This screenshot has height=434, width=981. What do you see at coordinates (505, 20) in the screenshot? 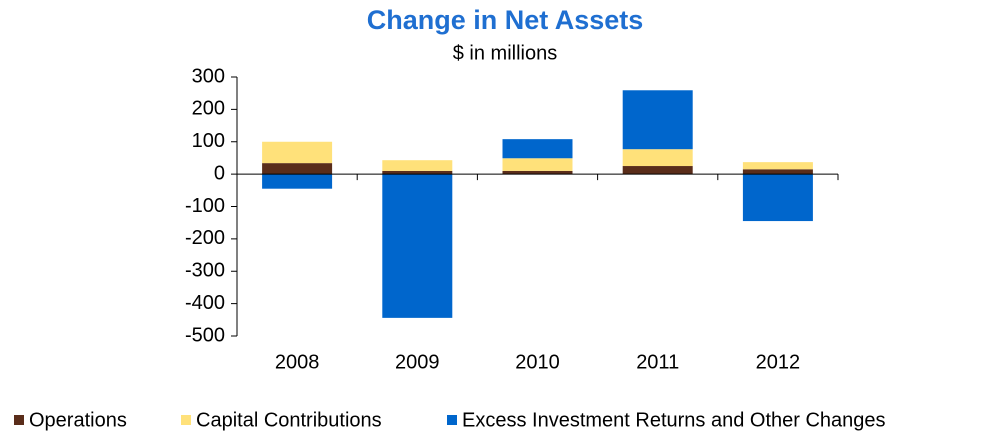
I see `chart-title: Change in Net Assets` at bounding box center [505, 20].